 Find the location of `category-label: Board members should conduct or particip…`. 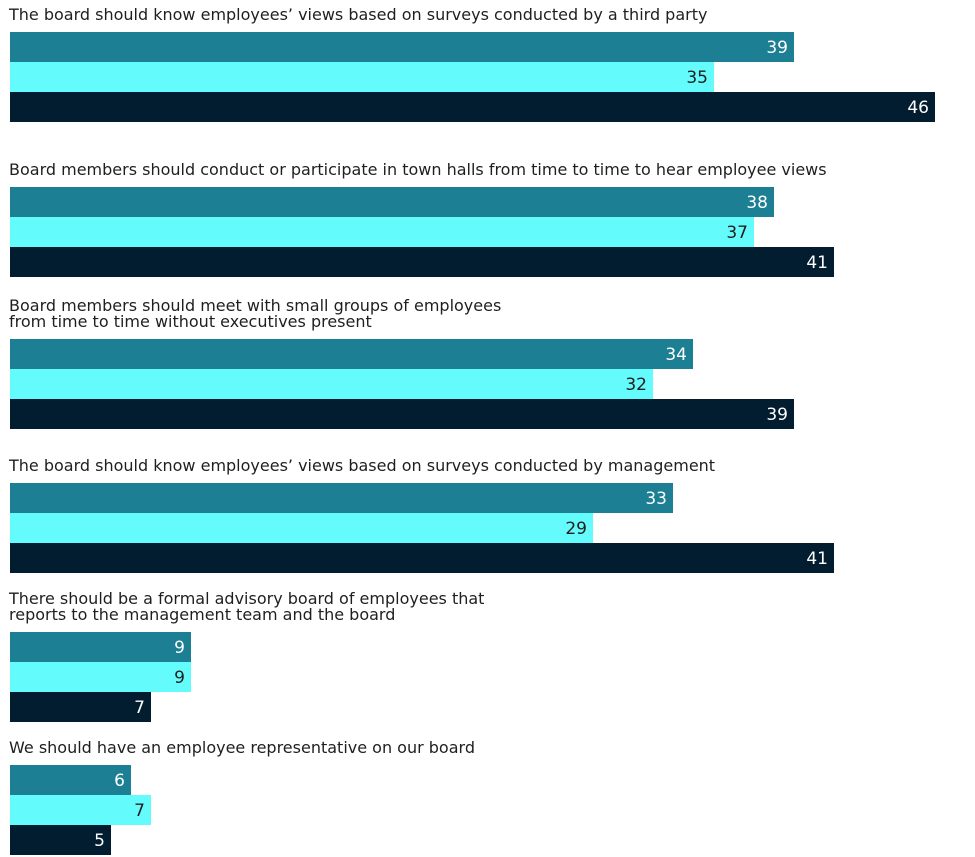

category-label: Board members should conduct or particip… is located at coordinates (418, 170).